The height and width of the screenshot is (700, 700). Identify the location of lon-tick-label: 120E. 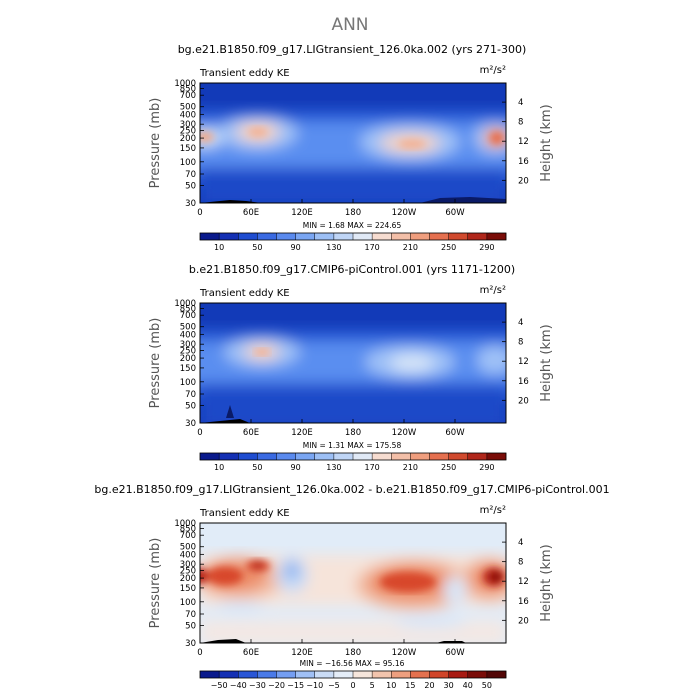
(302, 653).